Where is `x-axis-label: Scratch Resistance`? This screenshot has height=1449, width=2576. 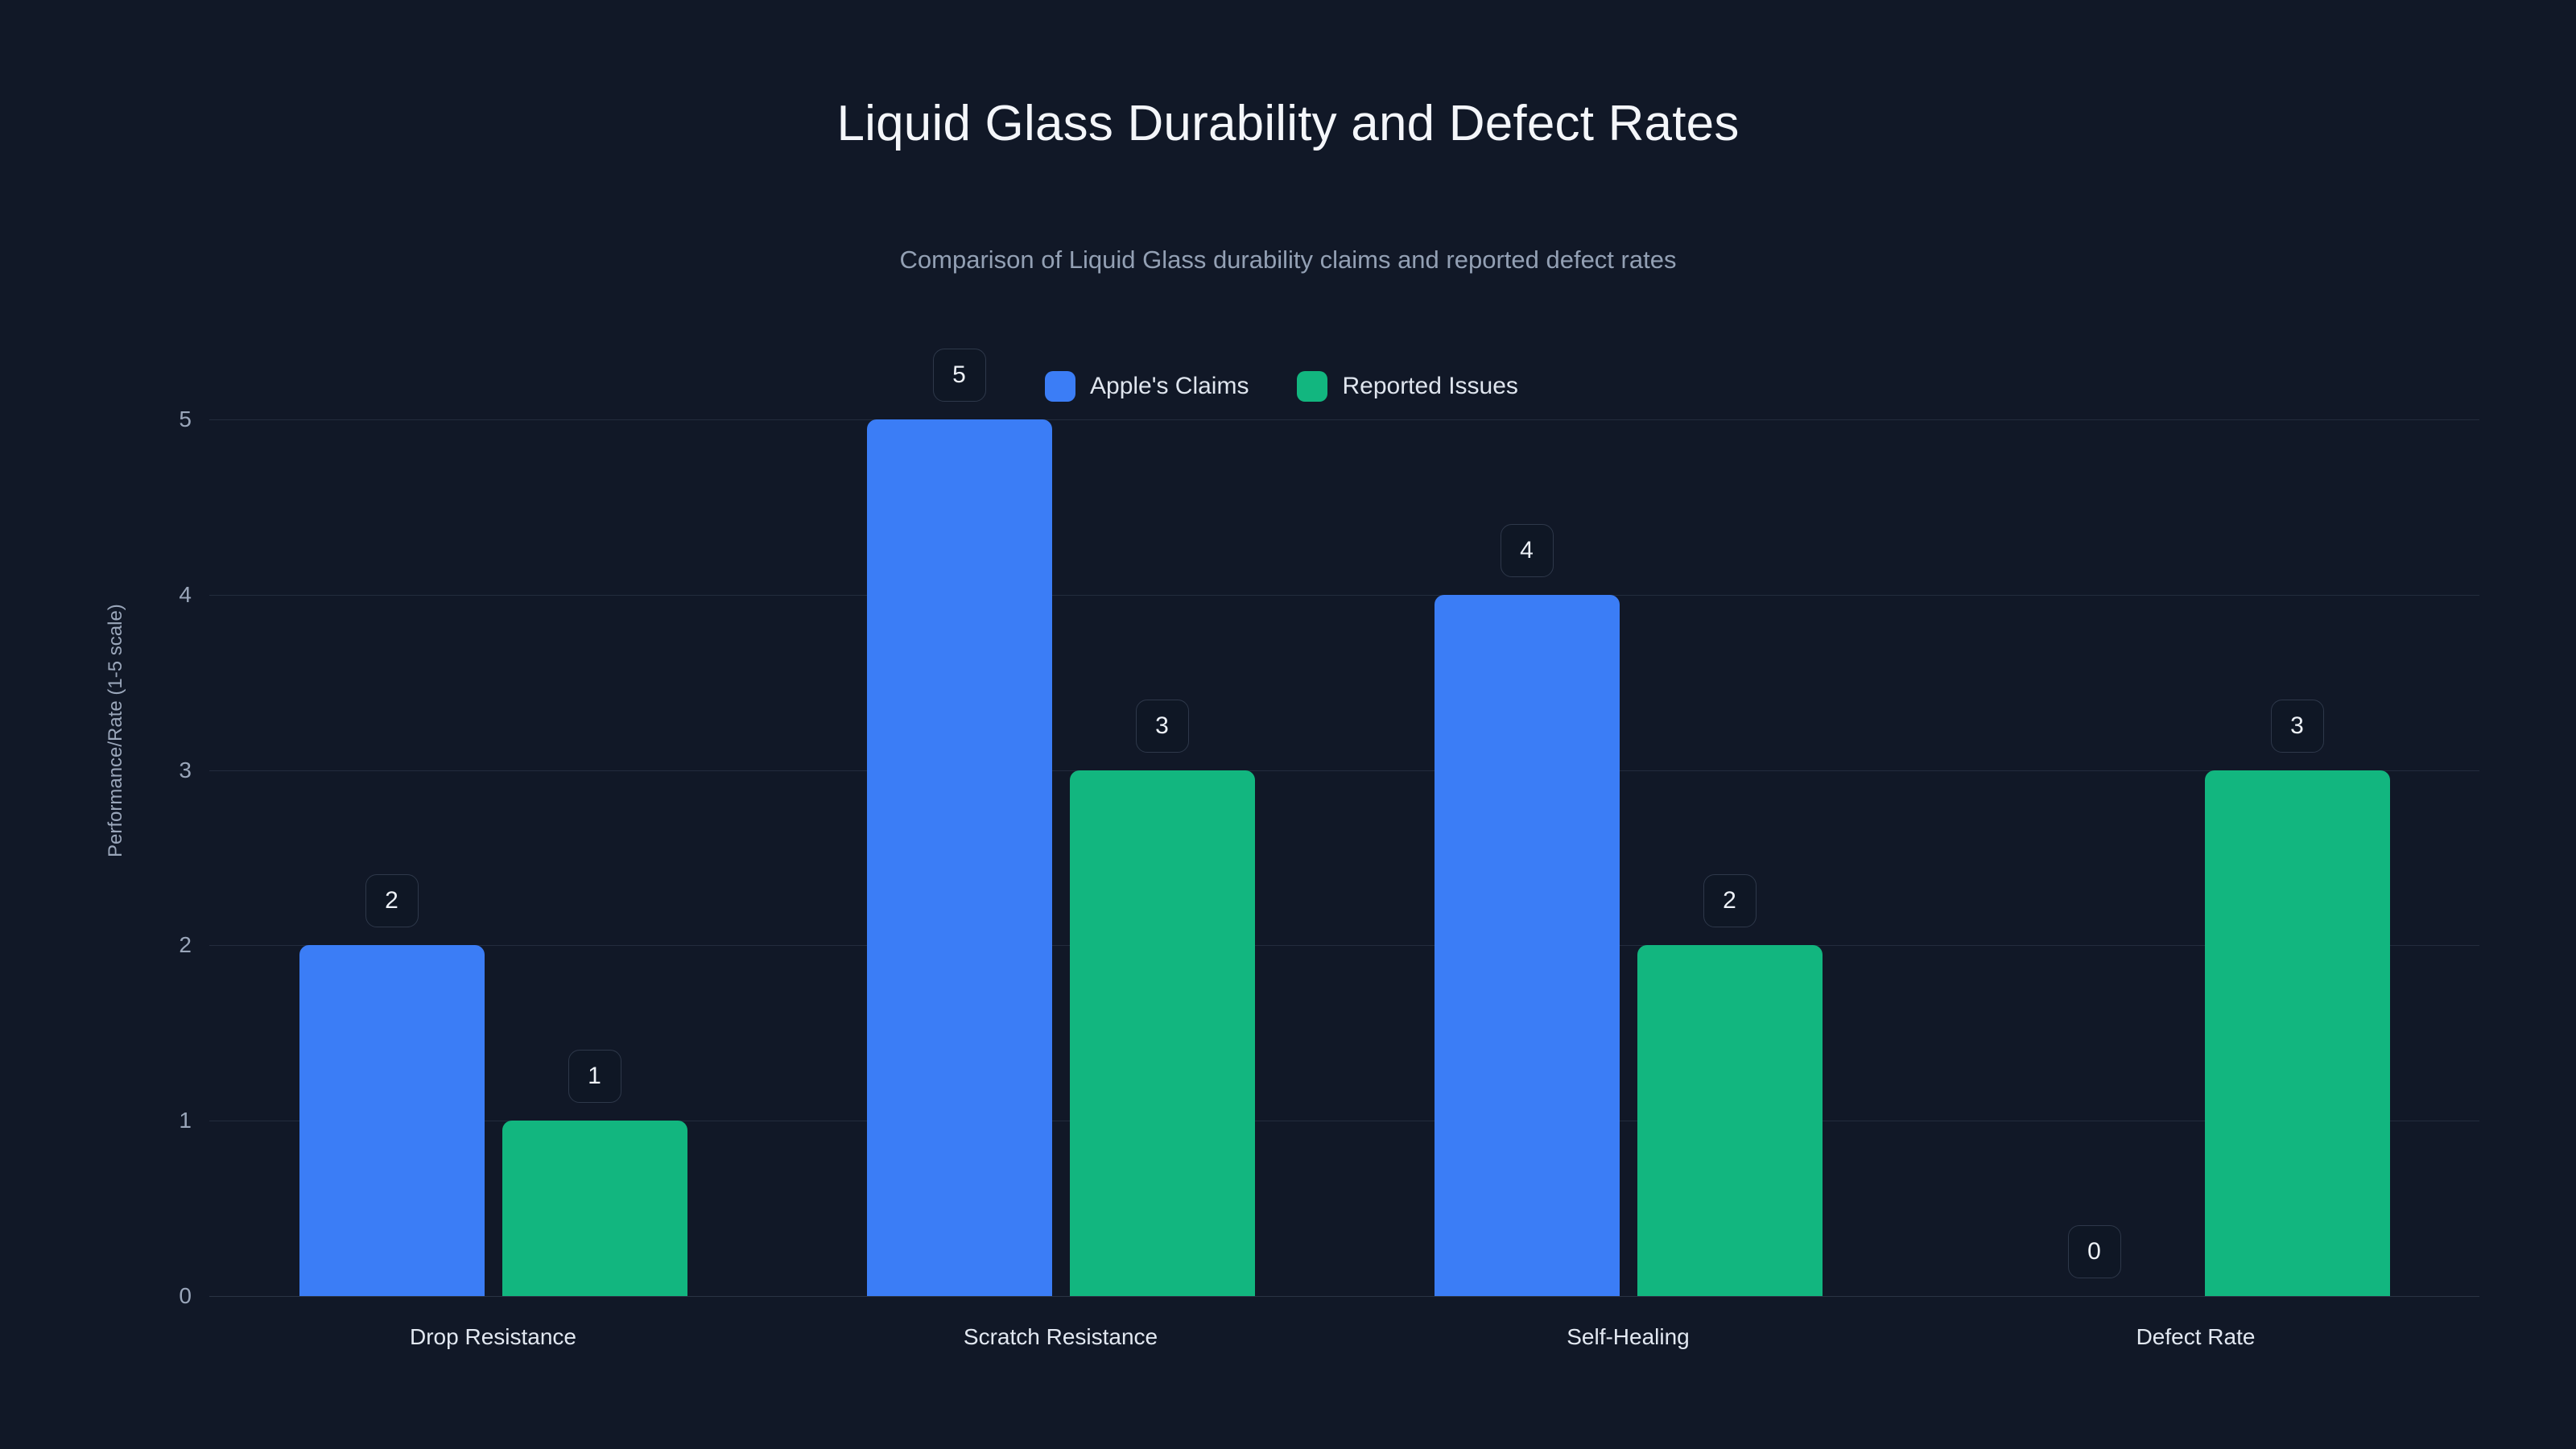
x-axis-label: Scratch Resistance is located at coordinates (1060, 1336).